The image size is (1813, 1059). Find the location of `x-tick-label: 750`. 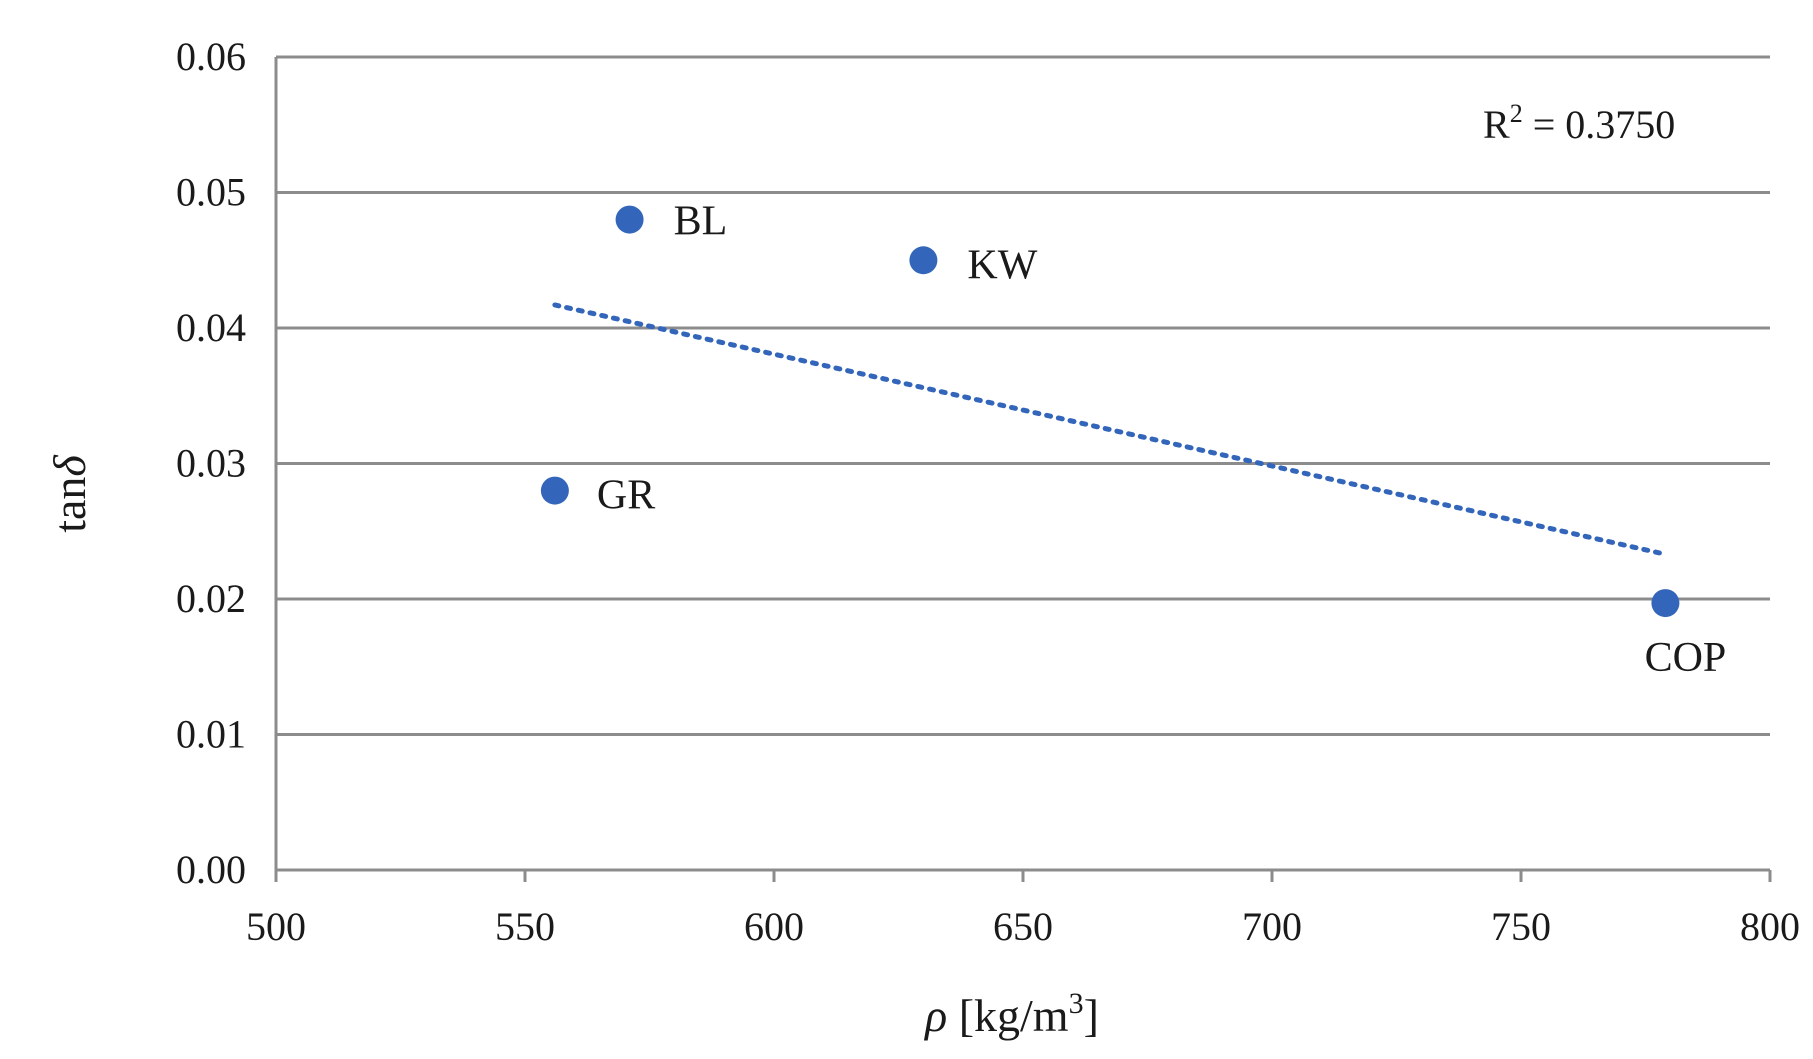

x-tick-label: 750 is located at coordinates (1521, 926).